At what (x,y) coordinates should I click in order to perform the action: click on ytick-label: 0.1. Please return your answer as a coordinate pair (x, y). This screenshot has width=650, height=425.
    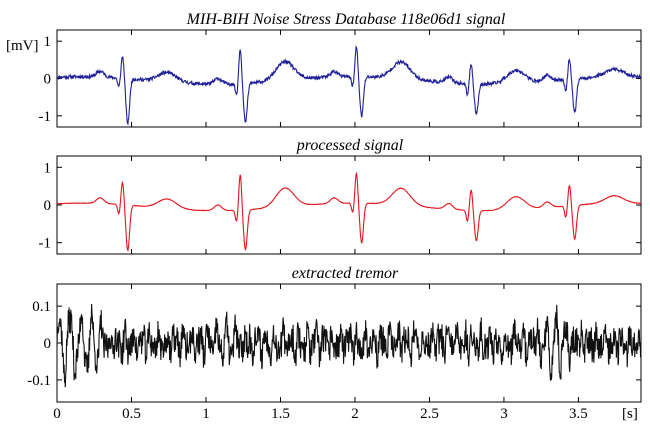
    Looking at the image, I should click on (41, 307).